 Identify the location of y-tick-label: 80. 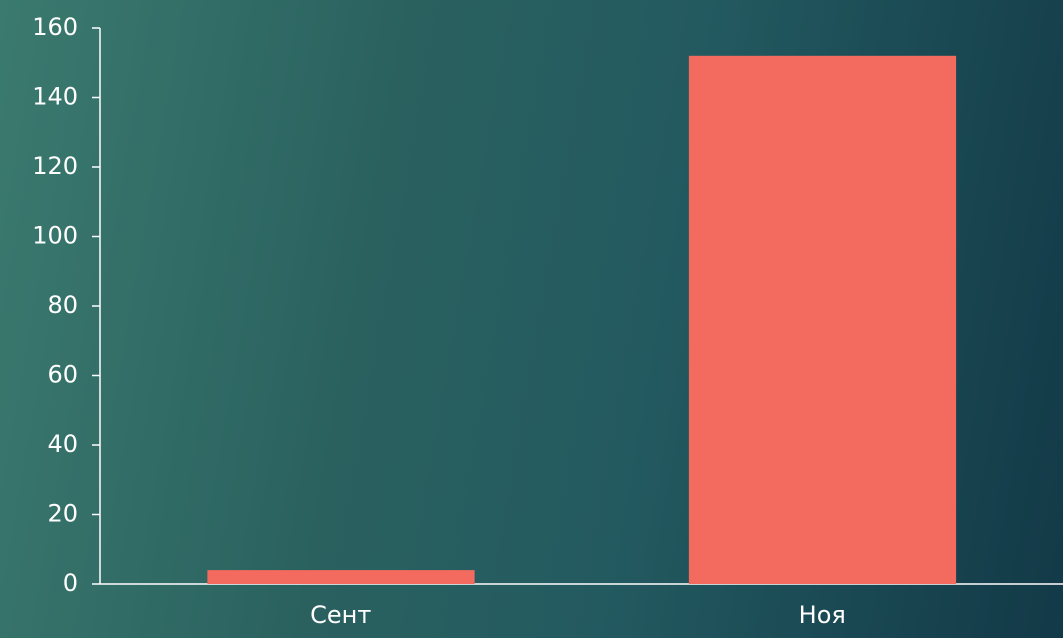
(62, 305).